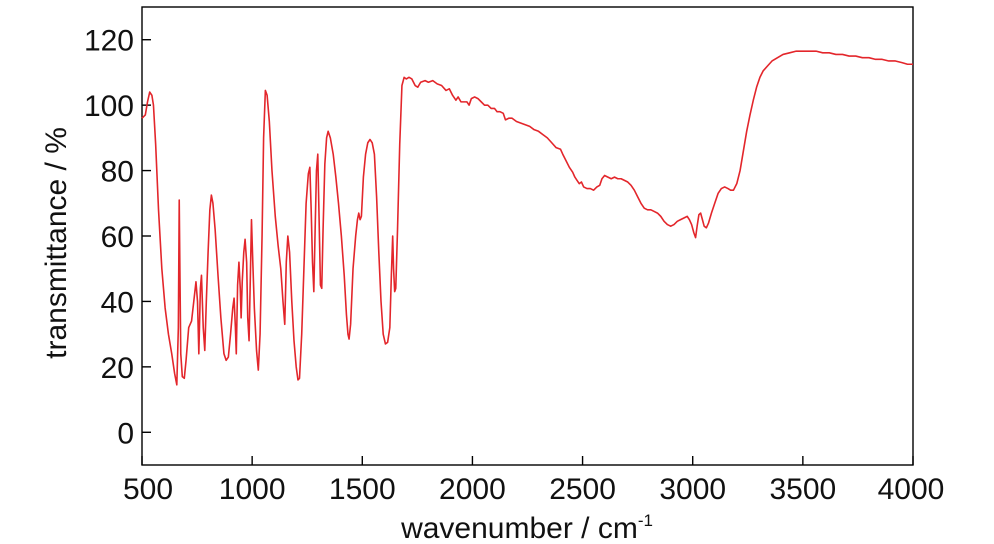  I want to click on x-tick-label: 3500, so click(802, 489).